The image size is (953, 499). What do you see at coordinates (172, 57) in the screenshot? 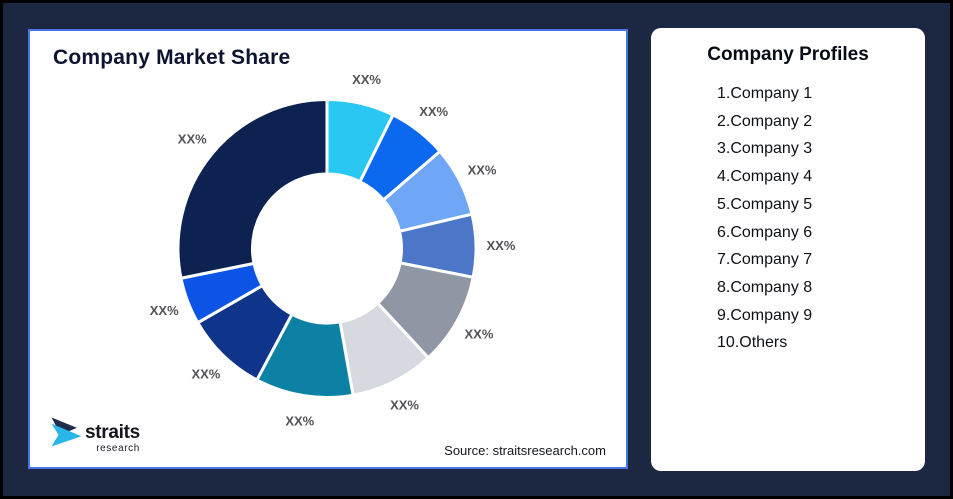
I see `chart-title: Company Market Share` at bounding box center [172, 57].